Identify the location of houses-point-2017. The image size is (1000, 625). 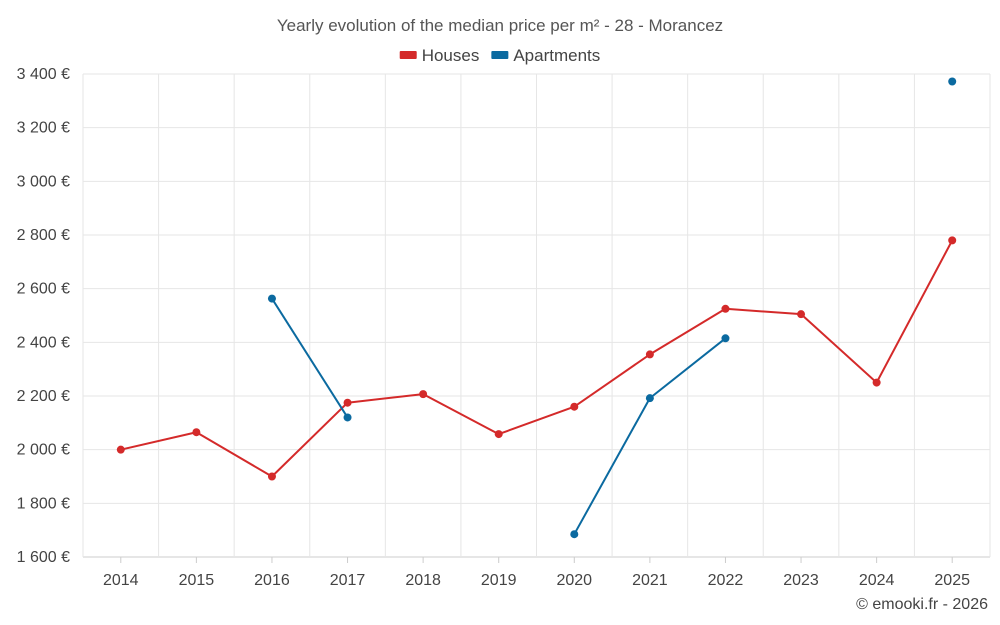
(347, 402).